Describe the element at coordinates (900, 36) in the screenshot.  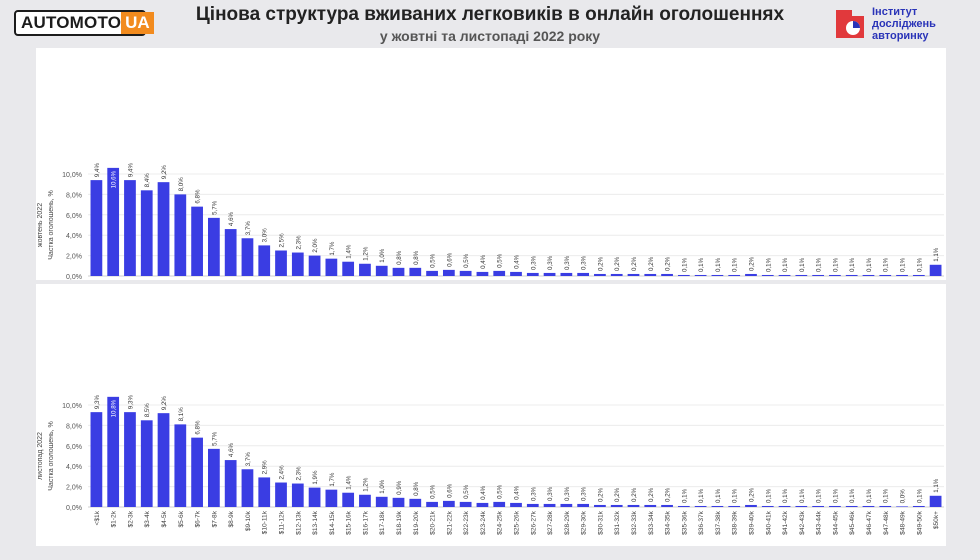
I see `institute-logo-line-3: авторинку` at that location.